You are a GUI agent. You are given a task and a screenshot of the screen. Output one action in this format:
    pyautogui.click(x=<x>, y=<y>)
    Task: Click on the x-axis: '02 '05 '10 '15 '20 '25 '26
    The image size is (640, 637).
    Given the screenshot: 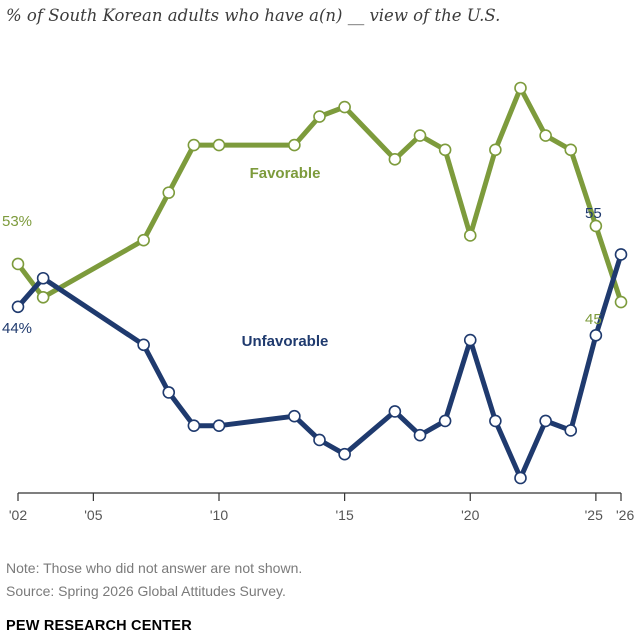 What is the action you would take?
    pyautogui.click(x=321, y=507)
    